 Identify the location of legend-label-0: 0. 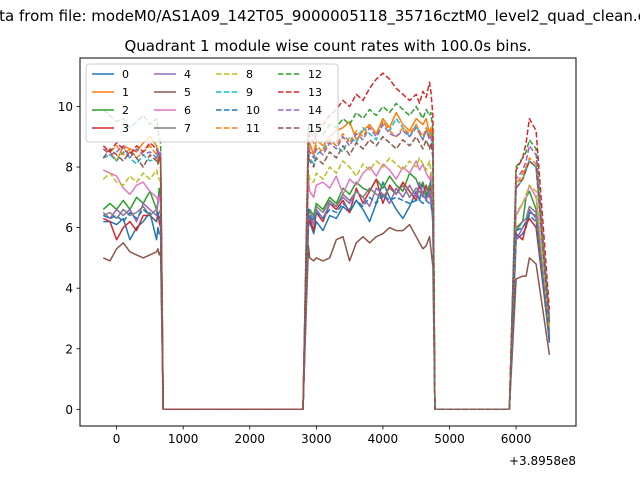
(125, 74).